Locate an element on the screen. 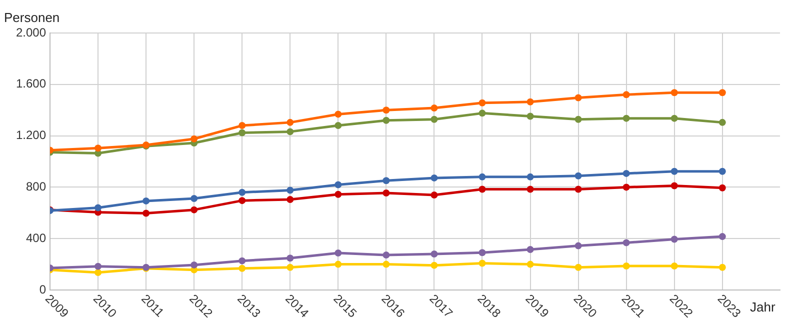 This screenshot has height=331, width=795. y-axis-title: Personen is located at coordinates (32, 17).